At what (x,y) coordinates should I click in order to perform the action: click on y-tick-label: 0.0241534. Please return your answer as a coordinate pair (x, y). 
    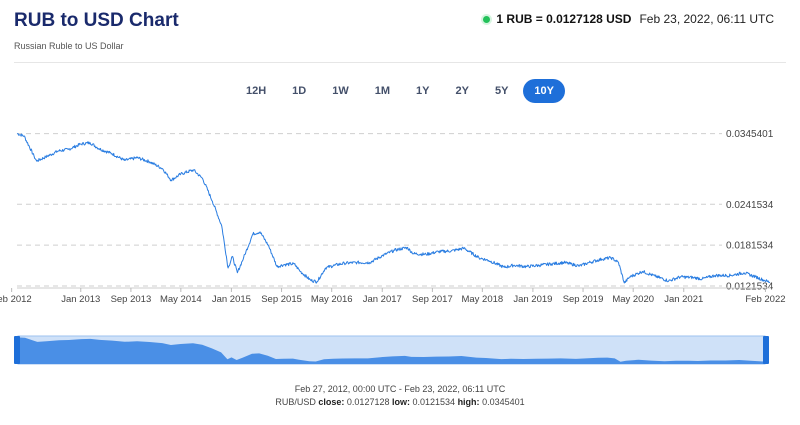
    Looking at the image, I should click on (750, 205).